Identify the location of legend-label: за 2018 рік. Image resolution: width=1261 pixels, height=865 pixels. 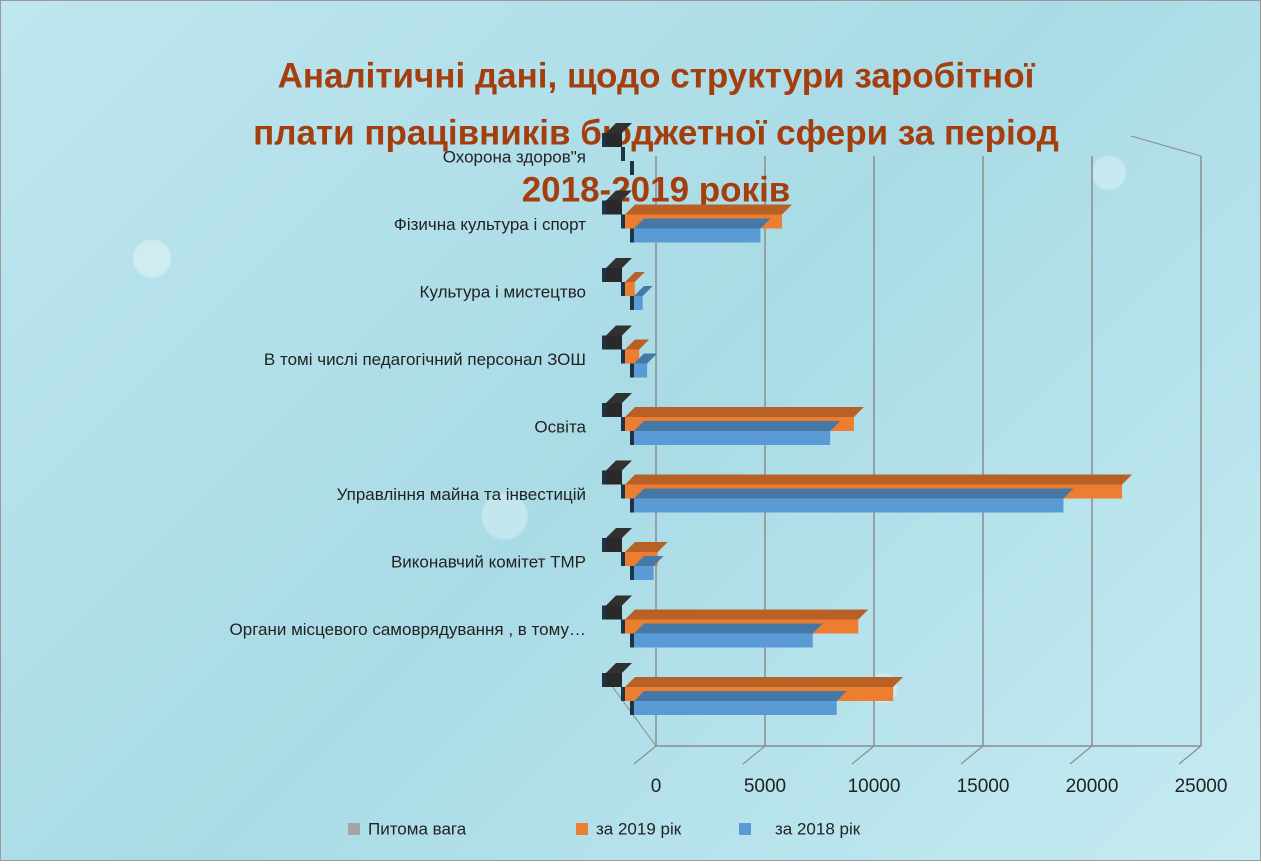
(818, 828).